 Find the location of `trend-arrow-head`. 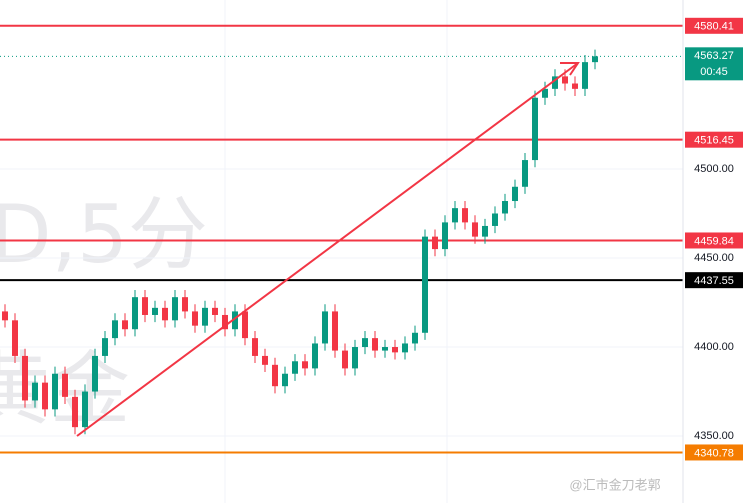

trend-arrow-head is located at coordinates (570, 69).